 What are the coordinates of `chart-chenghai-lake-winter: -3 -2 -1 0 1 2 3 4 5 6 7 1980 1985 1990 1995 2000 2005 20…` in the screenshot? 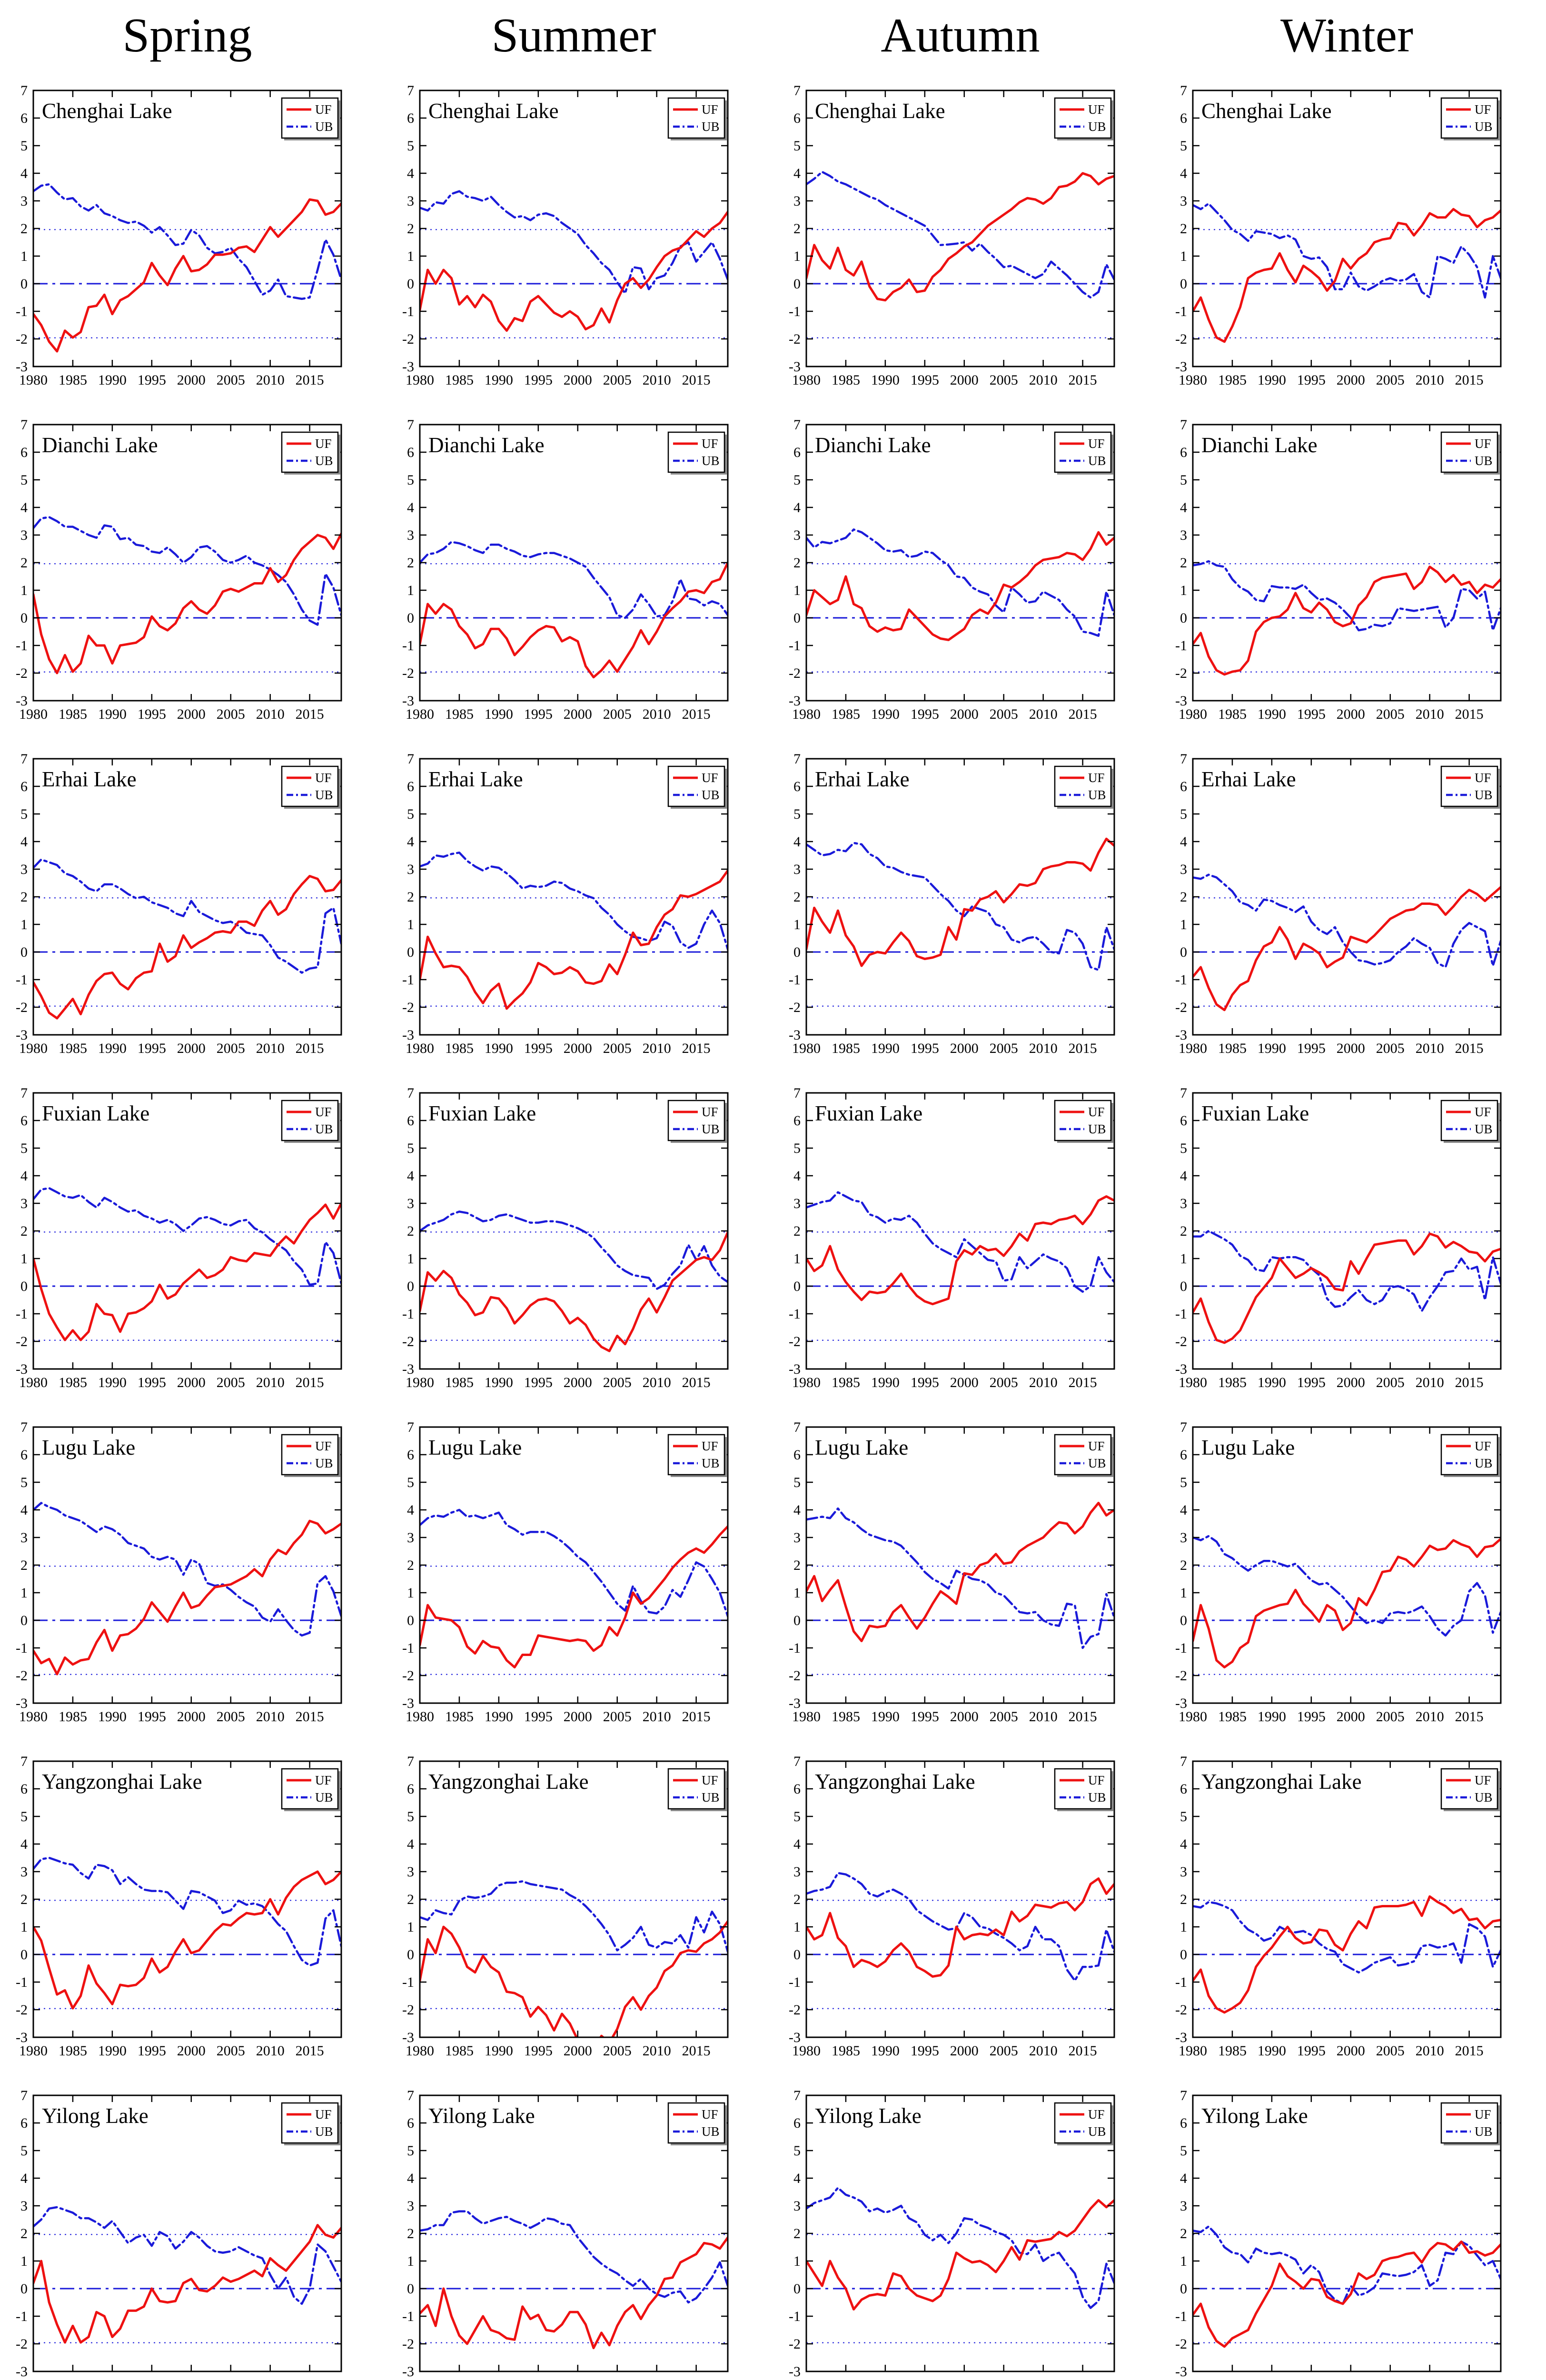 It's located at (1338, 235).